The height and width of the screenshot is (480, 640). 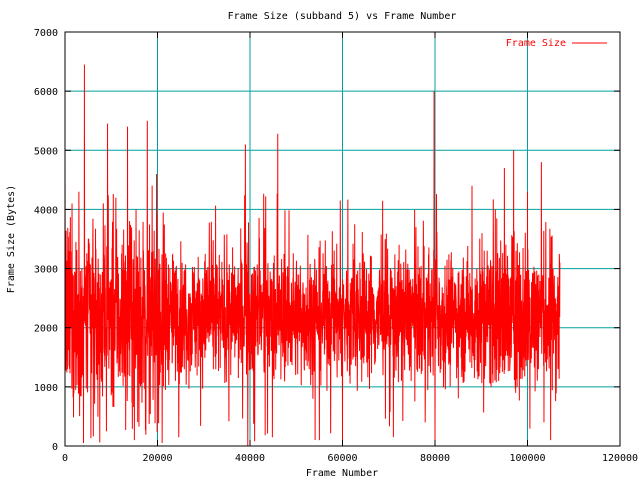 What do you see at coordinates (65, 458) in the screenshot?
I see `x-tick-label: 0` at bounding box center [65, 458].